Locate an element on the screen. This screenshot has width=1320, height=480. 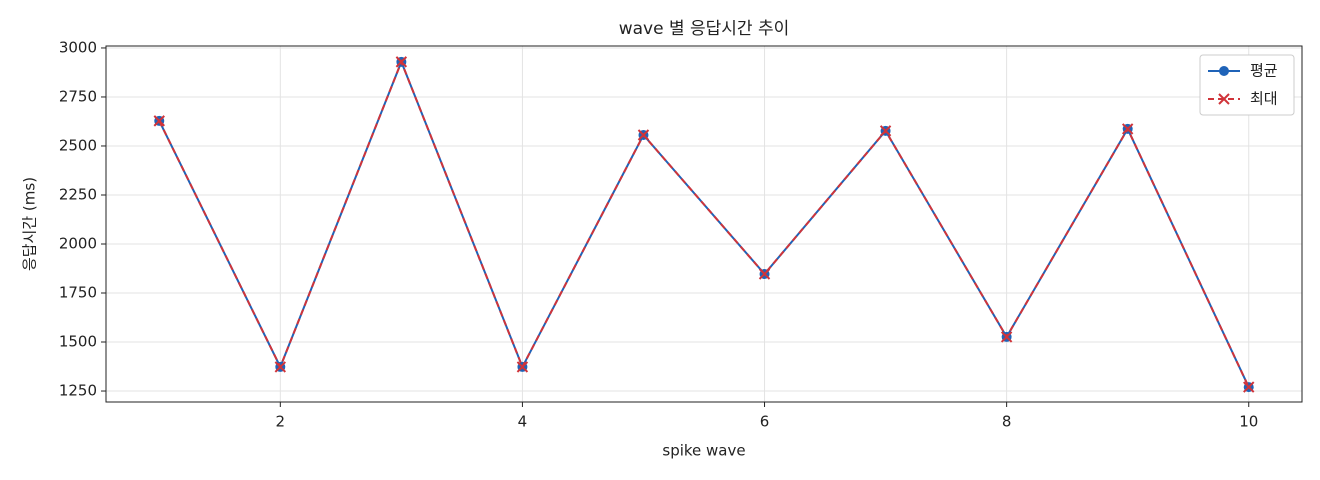
legend-label: 최대 is located at coordinates (1264, 99).